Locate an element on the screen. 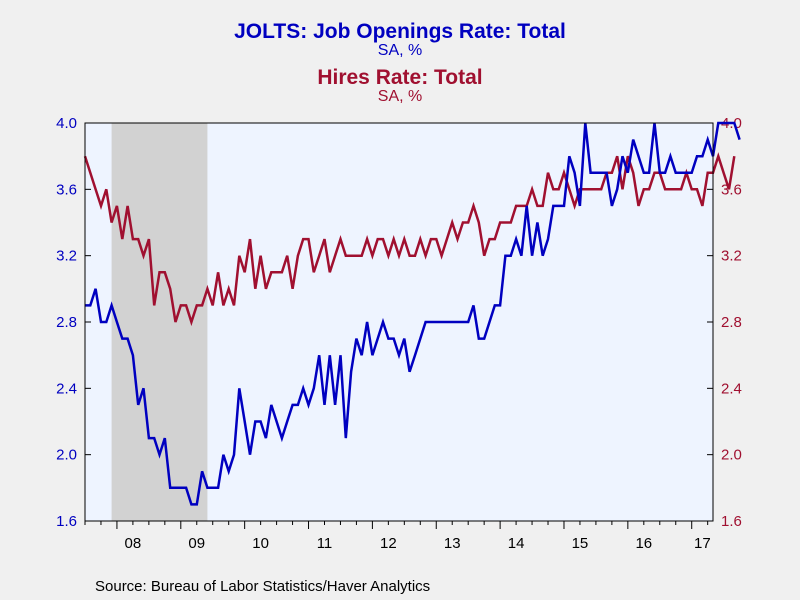 Image resolution: width=800 pixels, height=600 pixels. y-right-tick-label: 3.6 is located at coordinates (731, 189).